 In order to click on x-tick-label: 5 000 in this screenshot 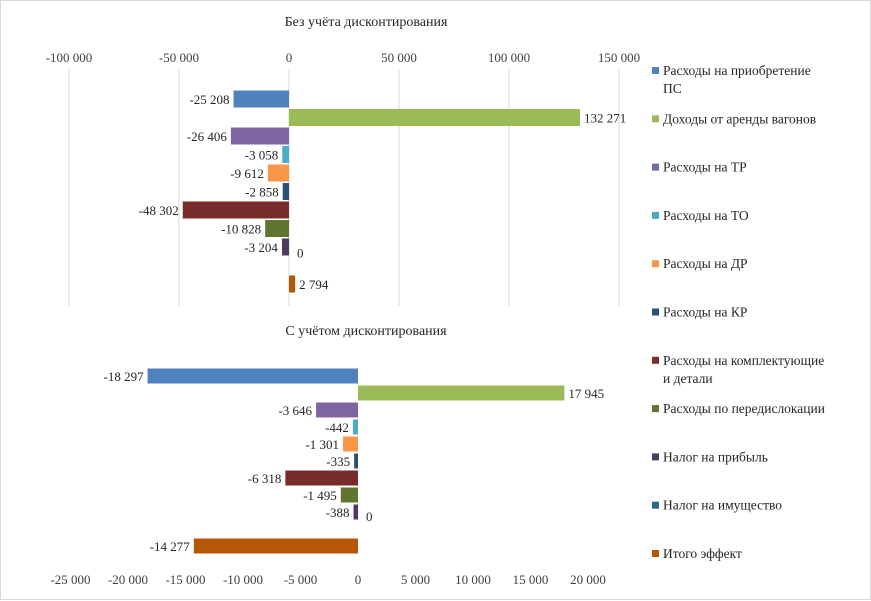, I will do `click(415, 579)`.